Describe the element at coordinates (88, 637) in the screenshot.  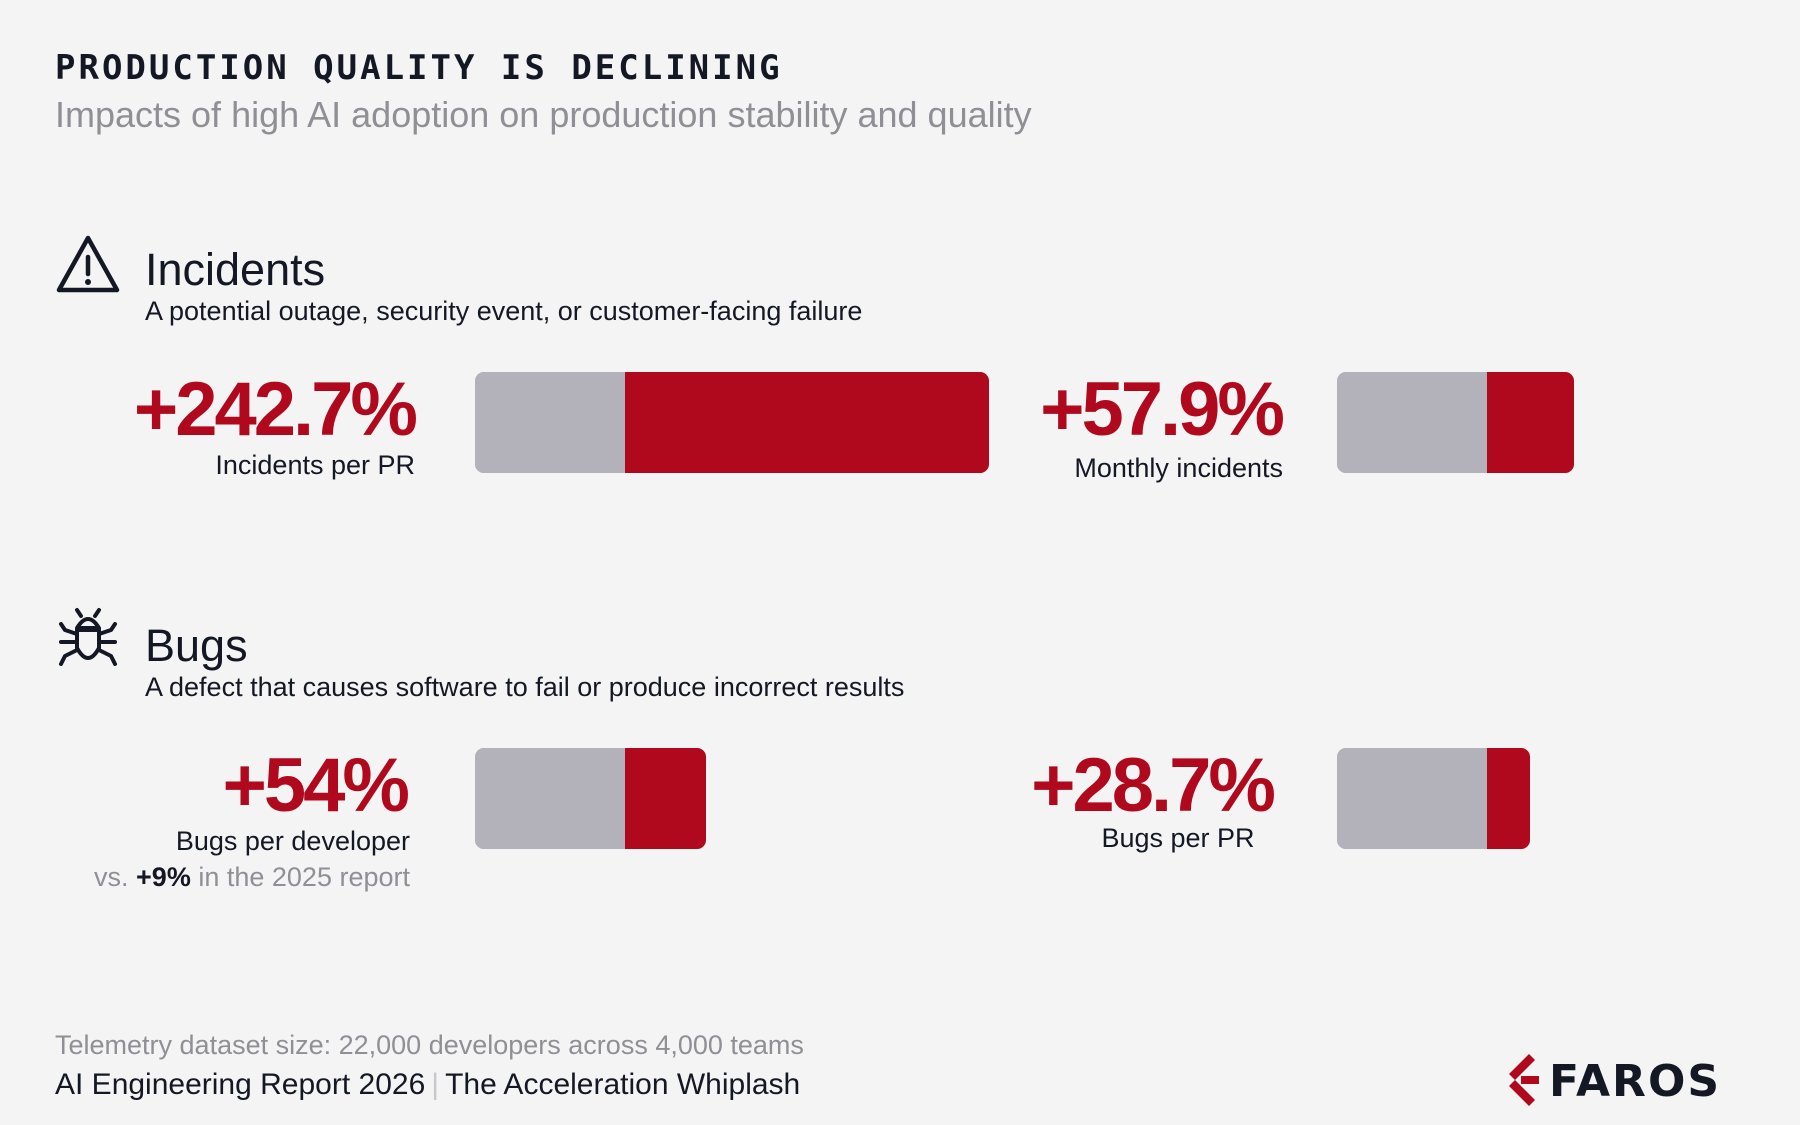
I see `bug-icon` at that location.